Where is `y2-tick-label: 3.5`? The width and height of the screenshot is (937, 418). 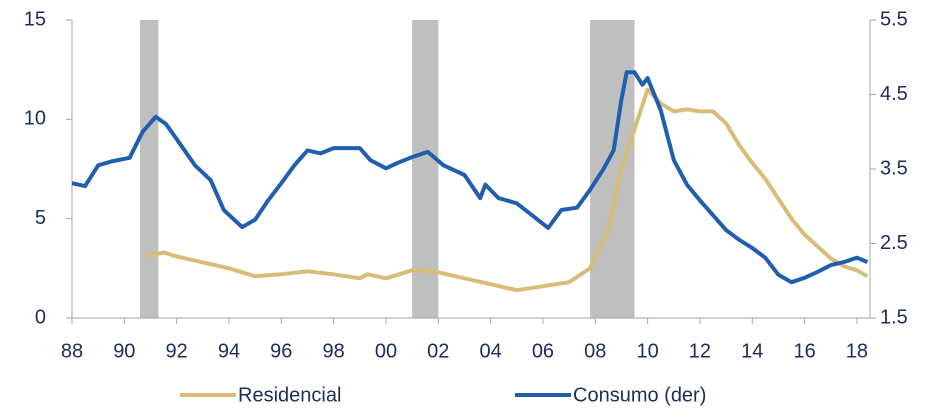 y2-tick-label: 3.5 is located at coordinates (894, 168).